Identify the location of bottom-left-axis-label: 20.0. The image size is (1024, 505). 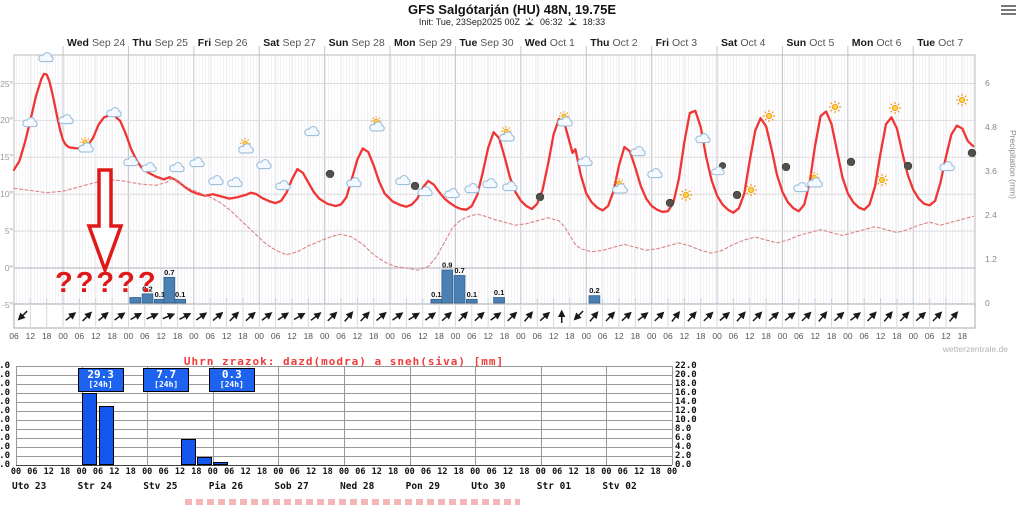
(5, 375).